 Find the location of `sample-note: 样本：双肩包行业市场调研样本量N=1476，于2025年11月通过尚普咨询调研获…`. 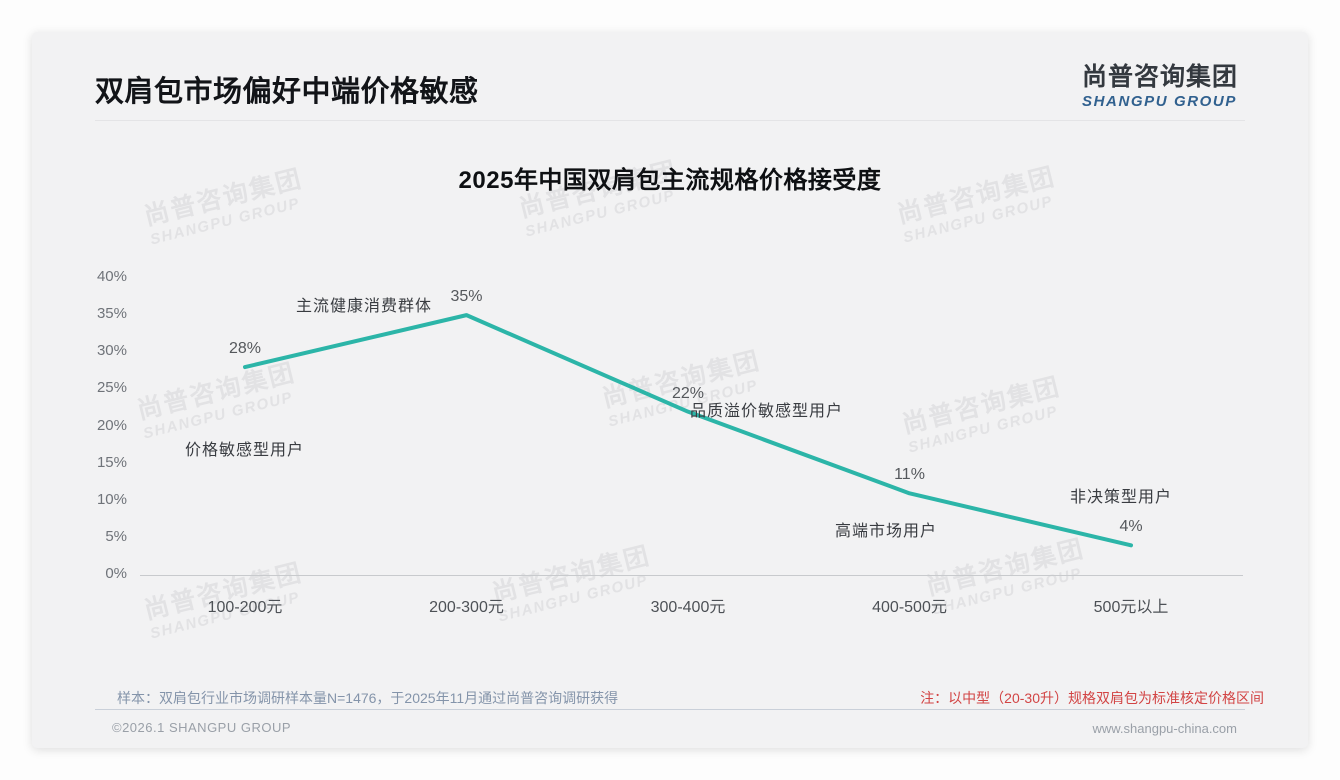

sample-note: 样本：双肩包行业市场调研样本量N=1476，于2025年11月通过尚普咨询调研获… is located at coordinates (368, 698).